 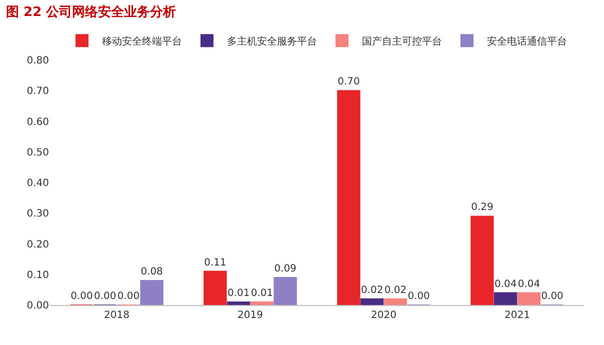 I want to click on y-tick-label: 0.80, so click(x=37, y=61).